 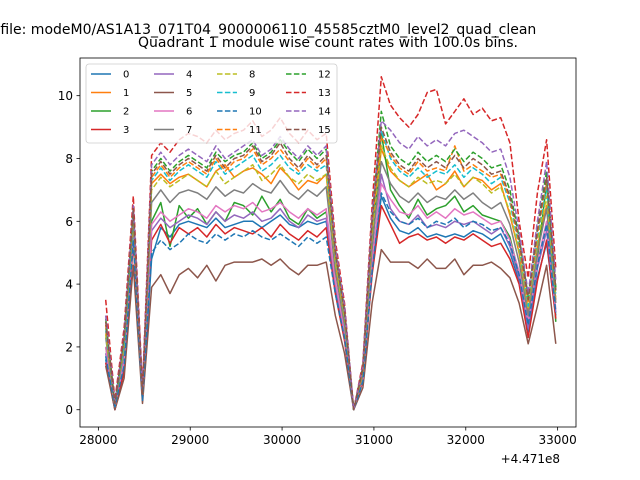 I want to click on y-tick-label: 2, so click(x=69, y=347).